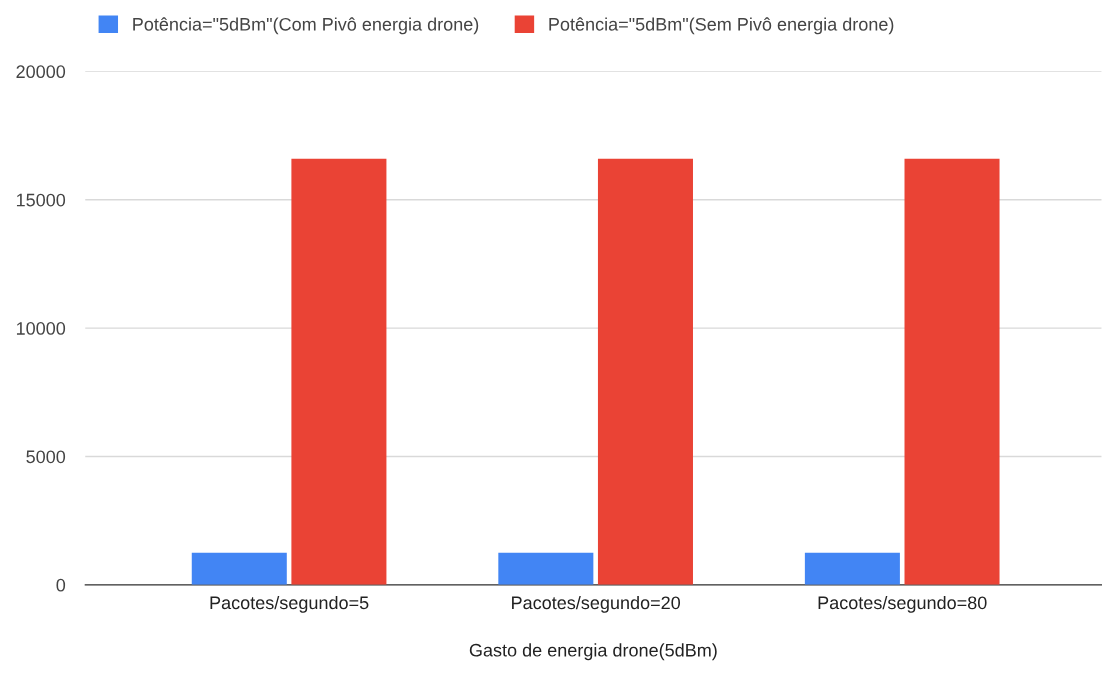 The image size is (1107, 673). Describe the element at coordinates (306, 26) in the screenshot. I see `legend-label: Potência="5dBm"(Com Pivô energia drone)` at that location.